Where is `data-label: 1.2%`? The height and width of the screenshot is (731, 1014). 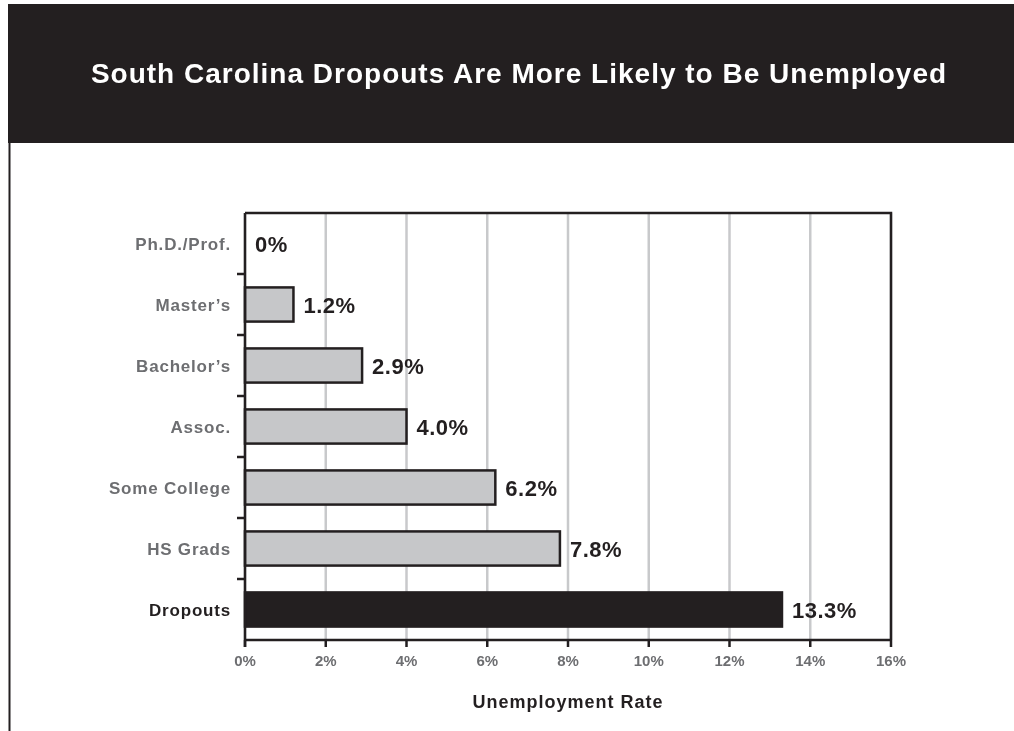 data-label: 1.2% is located at coordinates (329, 305).